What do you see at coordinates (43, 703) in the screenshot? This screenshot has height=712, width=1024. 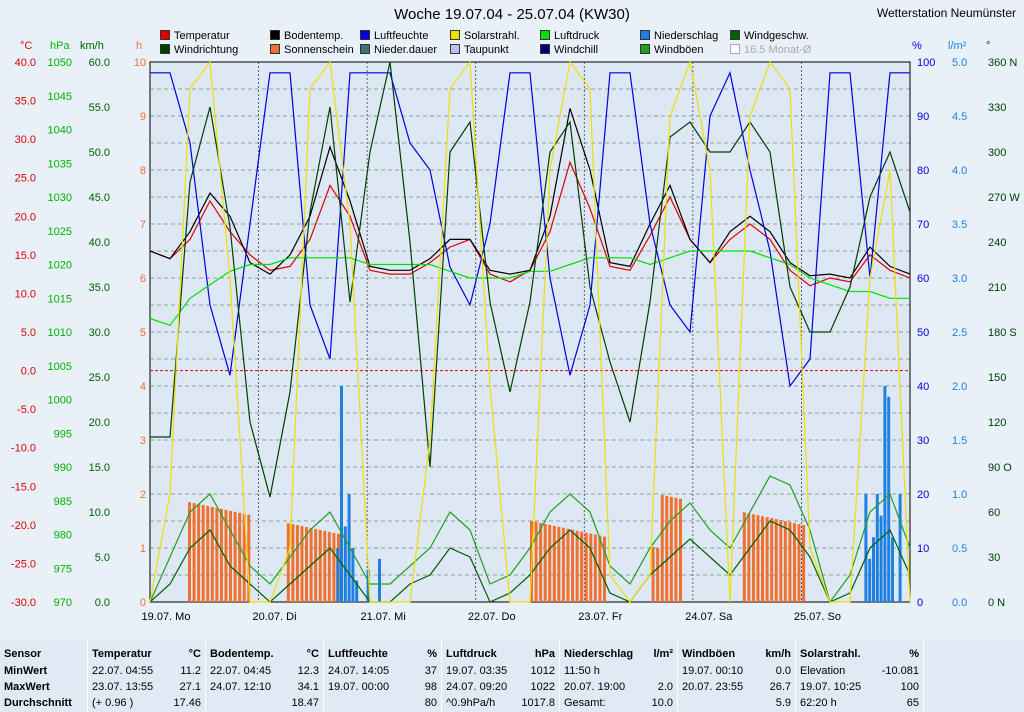 I see `stats-row: Durchschnitt` at bounding box center [43, 703].